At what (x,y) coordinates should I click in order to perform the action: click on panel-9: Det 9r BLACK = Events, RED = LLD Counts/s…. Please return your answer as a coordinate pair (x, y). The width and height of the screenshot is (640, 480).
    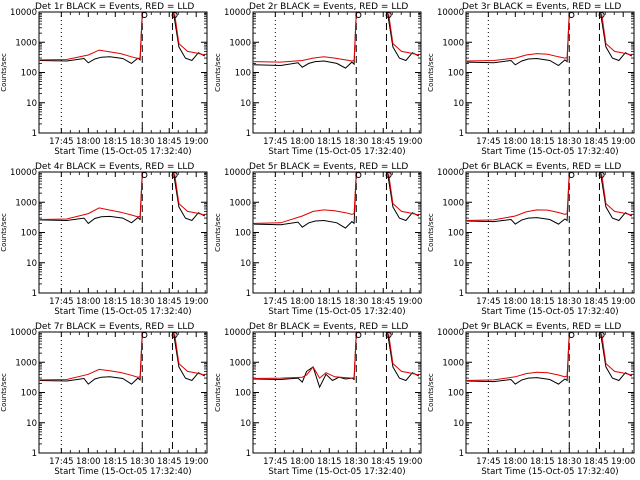
    Looking at the image, I should click on (531, 399).